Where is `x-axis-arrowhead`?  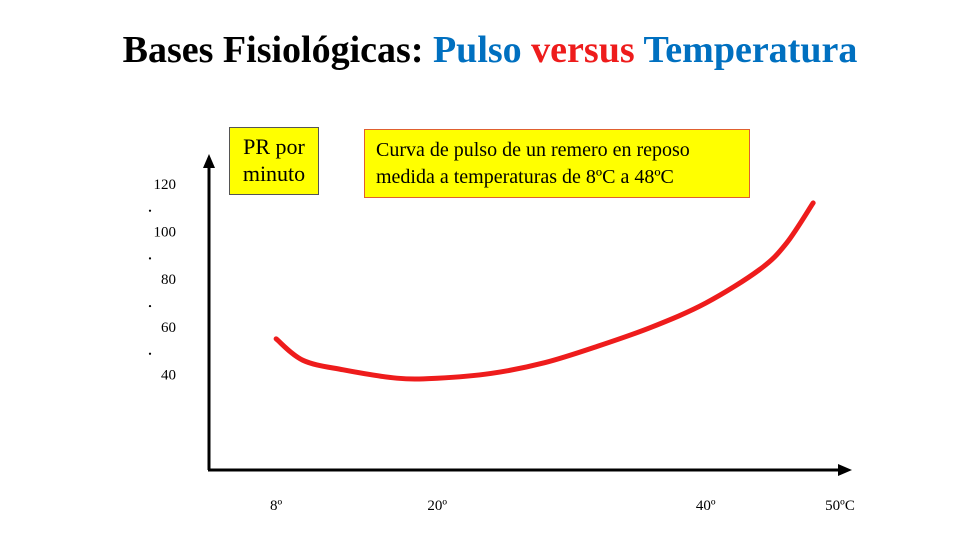 x-axis-arrowhead is located at coordinates (845, 470).